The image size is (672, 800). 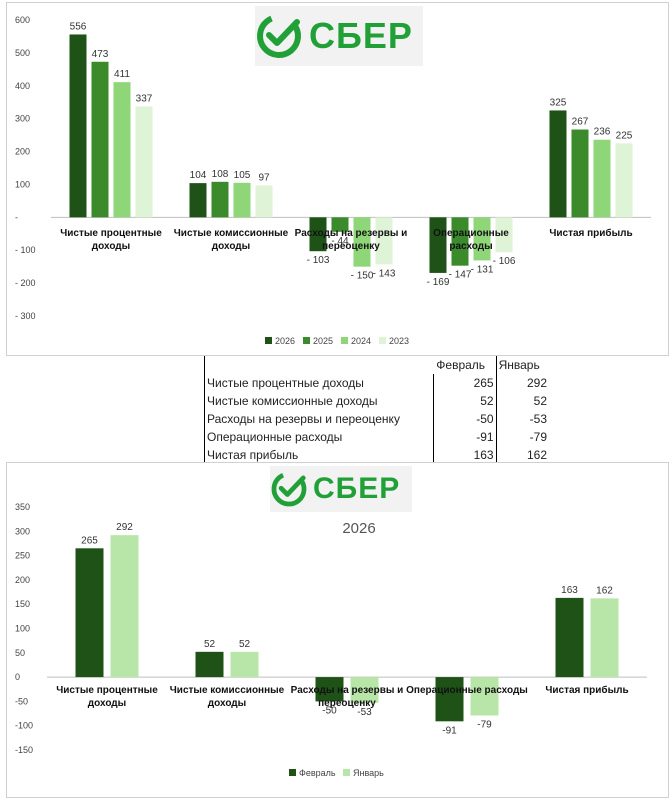 I want to click on table-row: Чистые комиссионные доходы 52 52, so click(x=377, y=401).